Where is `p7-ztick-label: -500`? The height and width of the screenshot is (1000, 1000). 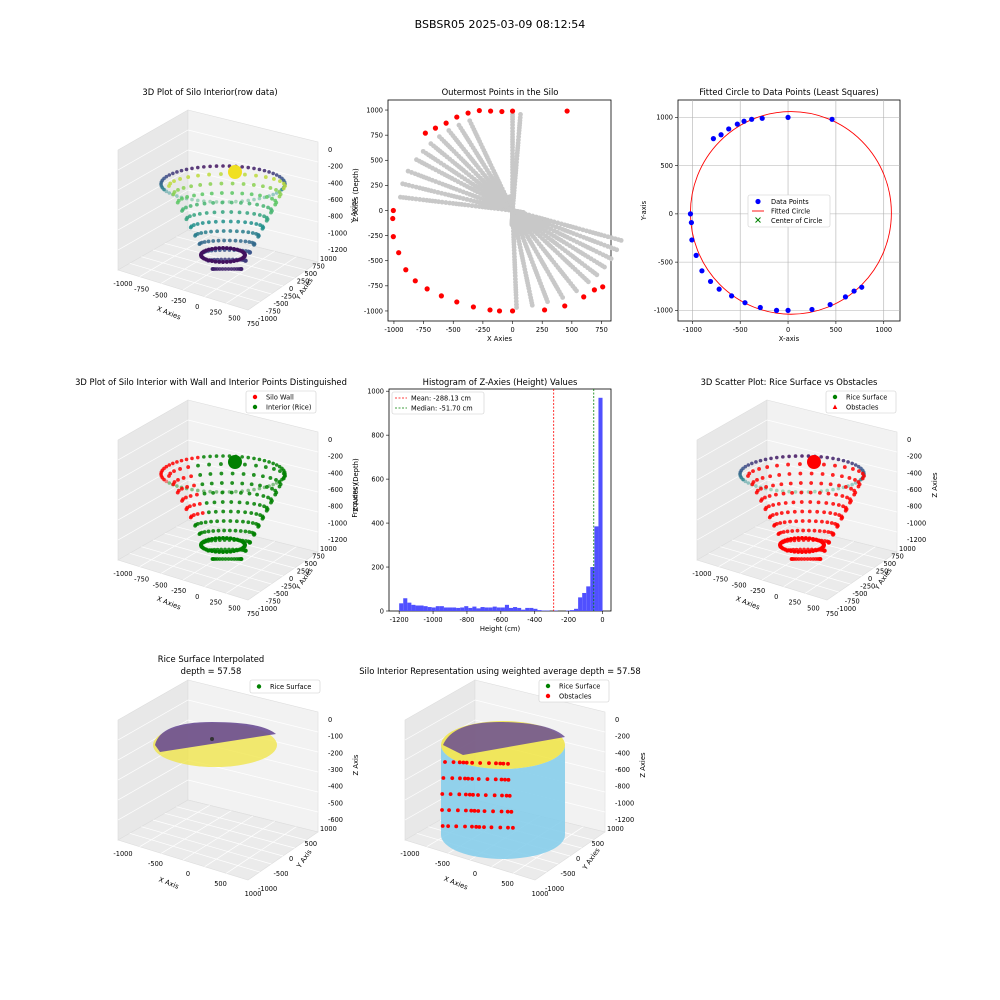
p7-ztick-label: -500 is located at coordinates (335, 803).